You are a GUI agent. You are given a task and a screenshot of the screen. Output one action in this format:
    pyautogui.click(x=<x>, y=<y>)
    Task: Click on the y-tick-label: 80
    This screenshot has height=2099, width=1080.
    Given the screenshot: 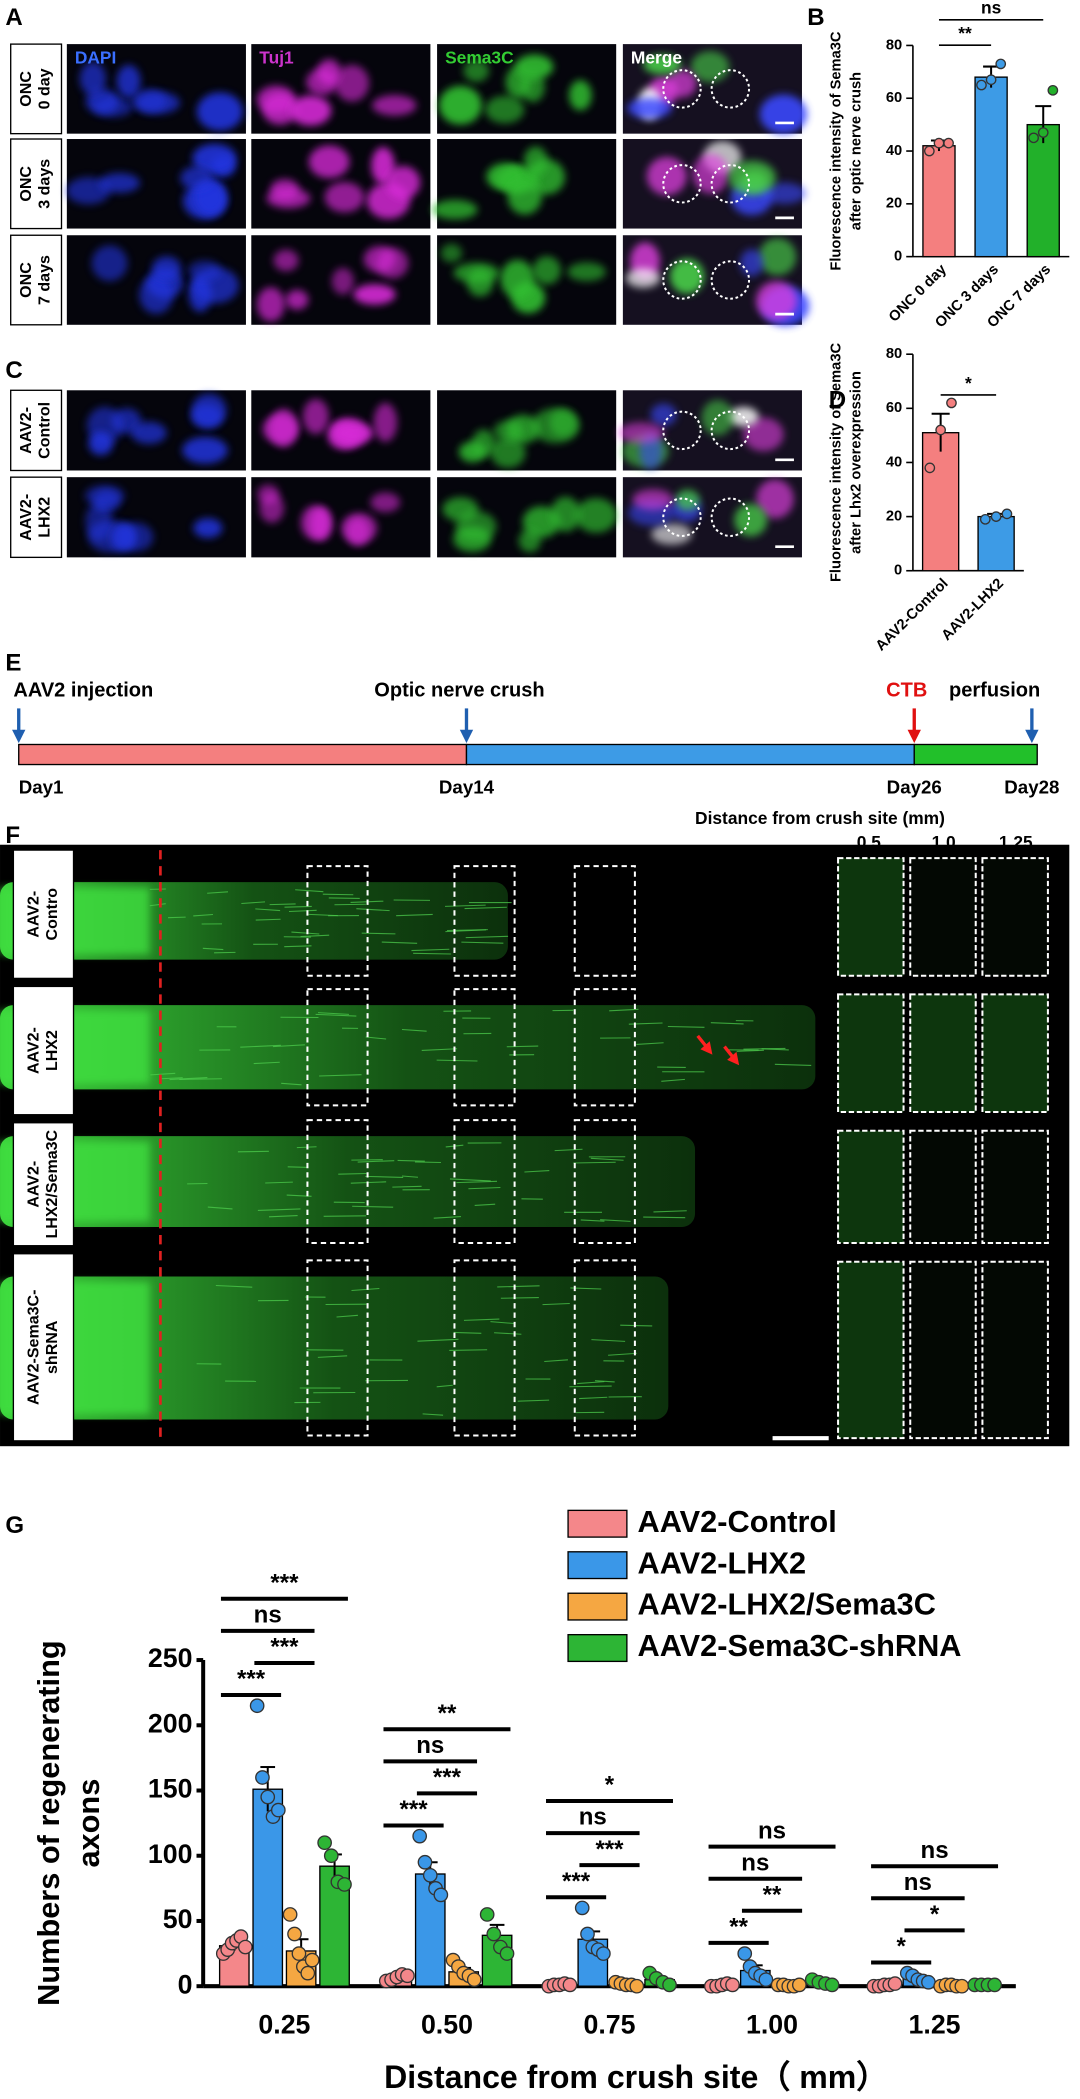 What is the action you would take?
    pyautogui.click(x=894, y=45)
    